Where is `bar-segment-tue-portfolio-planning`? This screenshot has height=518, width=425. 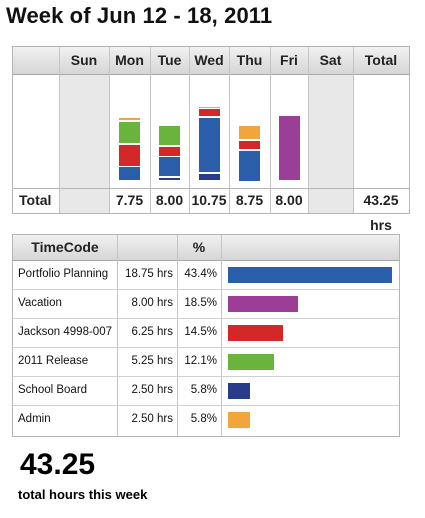
bar-segment-tue-portfolio-planning is located at coordinates (169, 167).